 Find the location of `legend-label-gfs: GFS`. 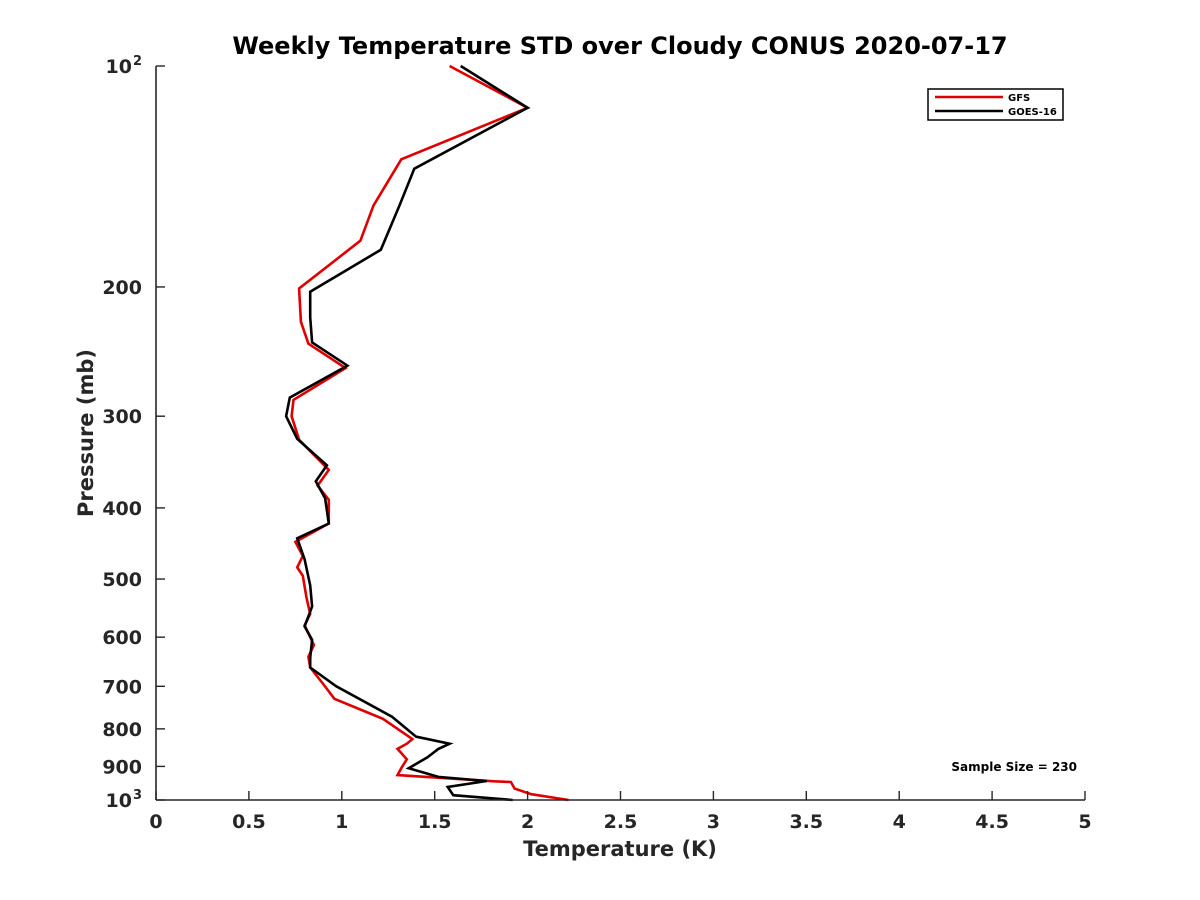

legend-label-gfs: GFS is located at coordinates (1019, 98).